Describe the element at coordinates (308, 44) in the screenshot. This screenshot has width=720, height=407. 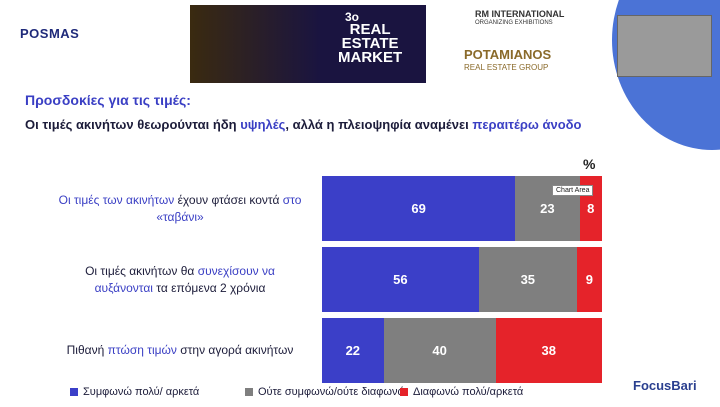
I see `market-logo: 3ο REAL ESTATE MARKET` at that location.